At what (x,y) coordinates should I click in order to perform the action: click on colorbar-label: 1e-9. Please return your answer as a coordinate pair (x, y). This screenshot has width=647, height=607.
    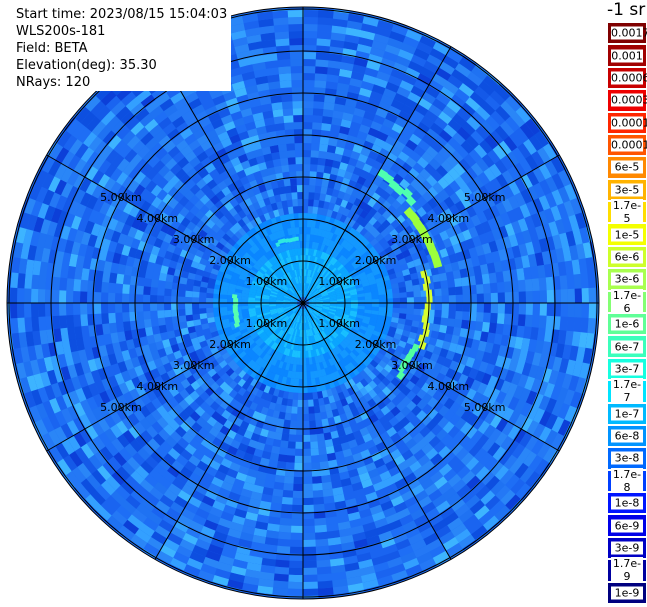
    Looking at the image, I should click on (627, 593).